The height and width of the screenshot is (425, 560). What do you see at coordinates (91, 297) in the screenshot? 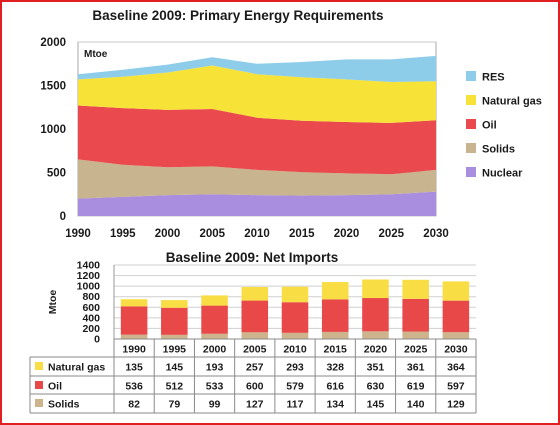
I see `bar-y-tick-label: 800` at bounding box center [91, 297].